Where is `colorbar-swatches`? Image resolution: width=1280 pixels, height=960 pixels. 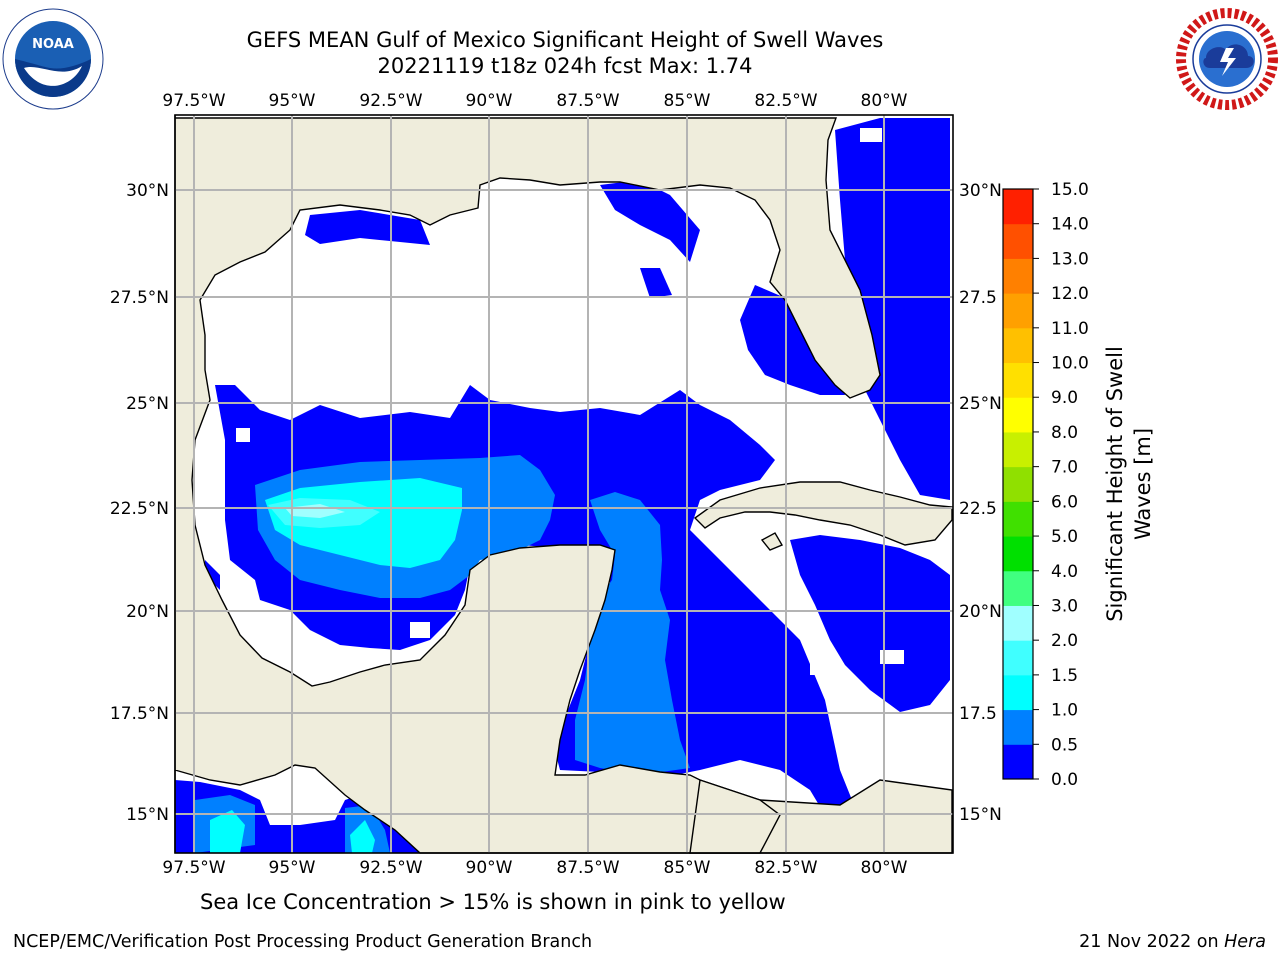 colorbar-swatches is located at coordinates (1018, 484).